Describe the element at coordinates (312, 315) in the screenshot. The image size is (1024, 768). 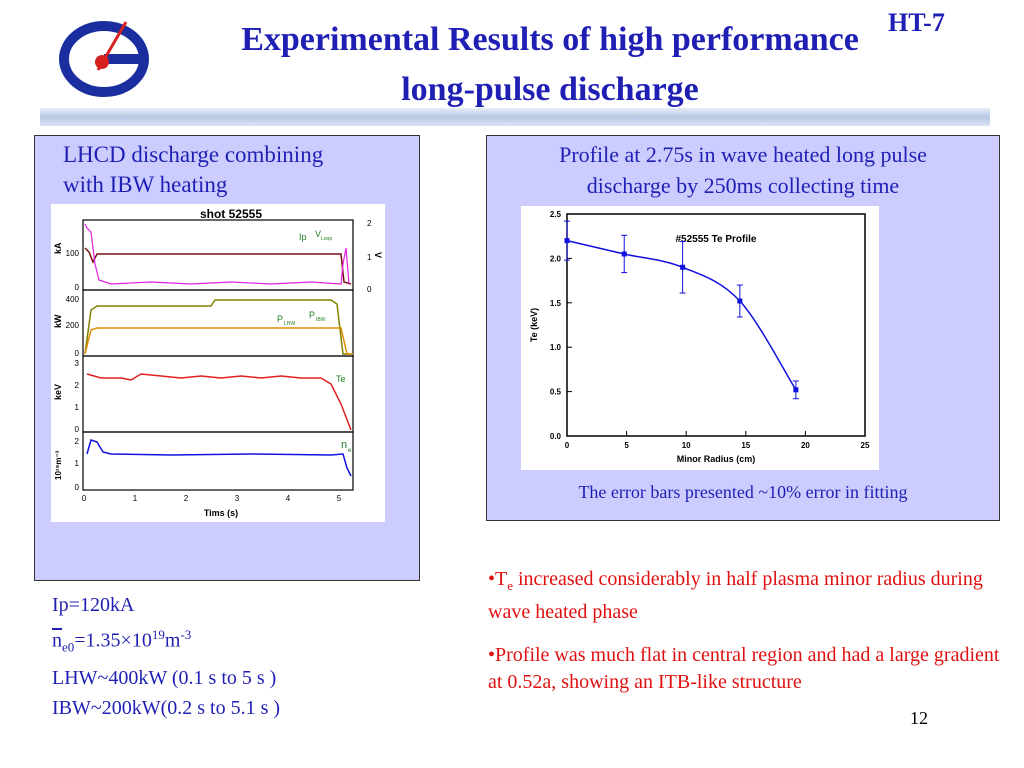
I see `p2-pibw-label: P` at that location.